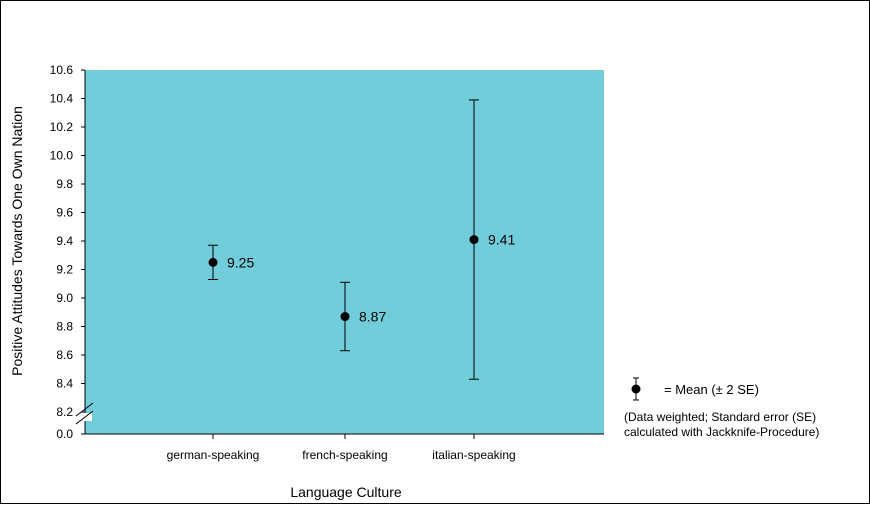  Describe the element at coordinates (64, 241) in the screenshot. I see `y-tick-label: 9.4` at that location.